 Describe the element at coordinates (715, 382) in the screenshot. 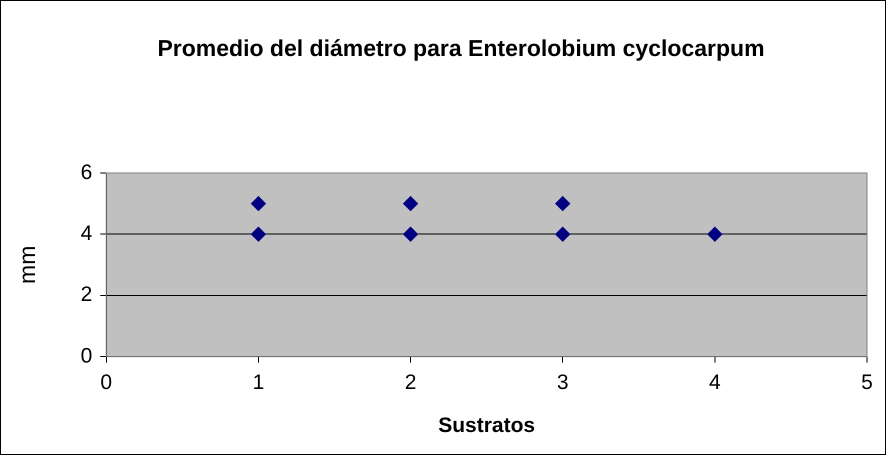

I see `x-tick-label: 4` at that location.